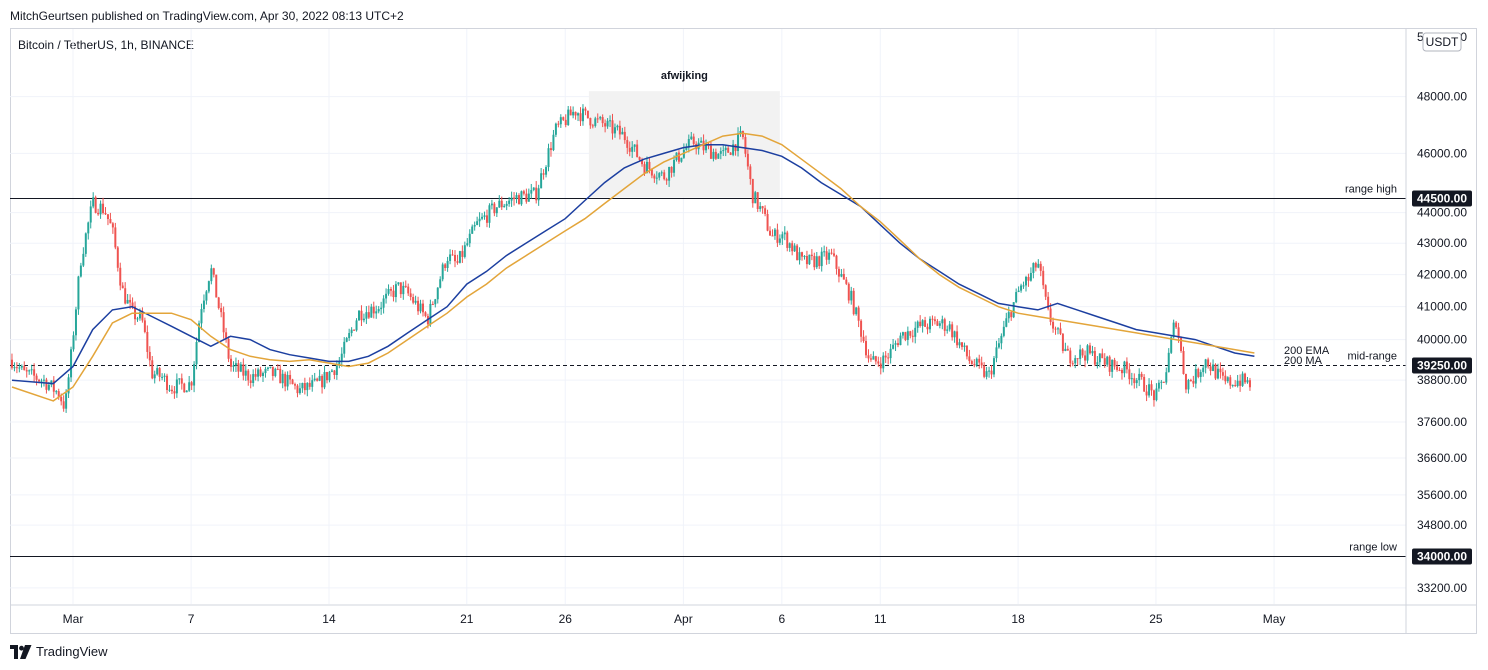 The image size is (1488, 670). Describe the element at coordinates (1373, 548) in the screenshot. I see `range-low-label: range low` at that location.